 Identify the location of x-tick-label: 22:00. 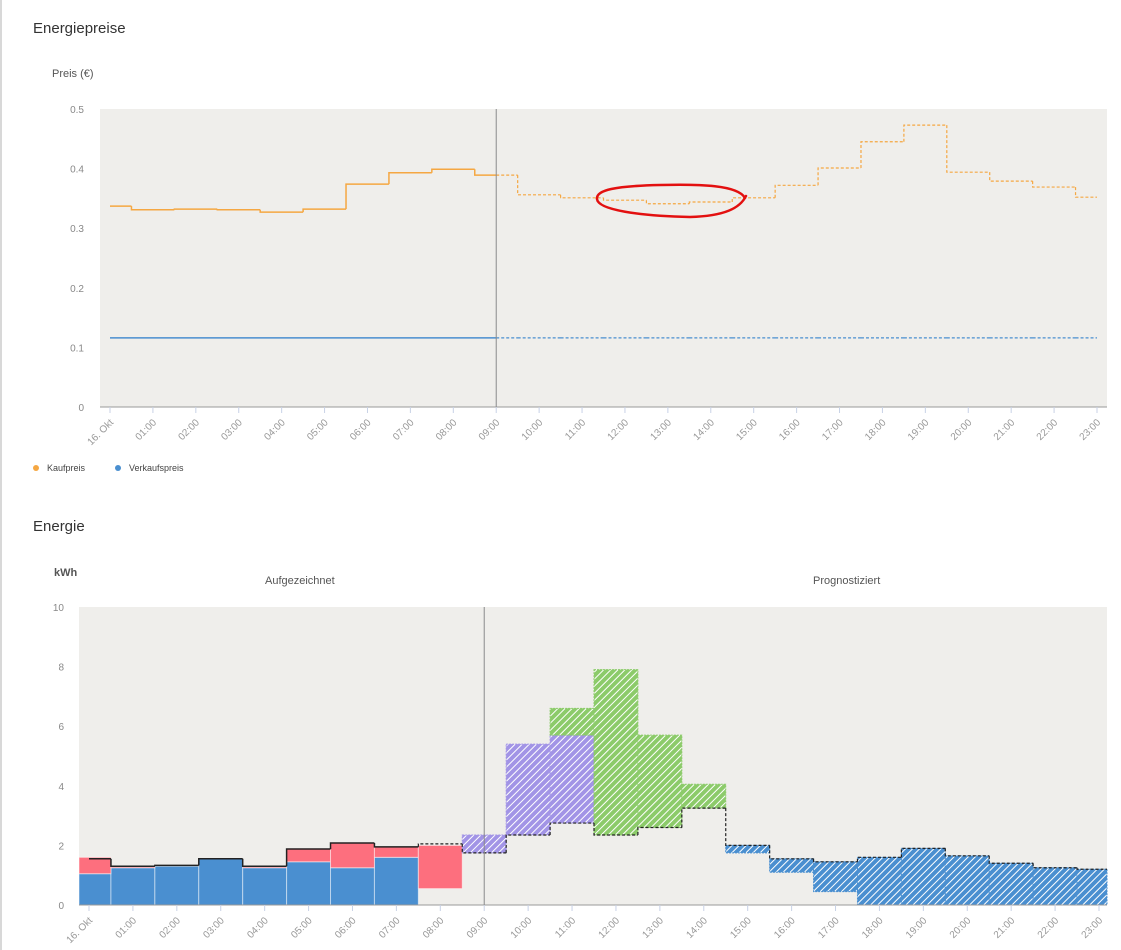
(1049, 928).